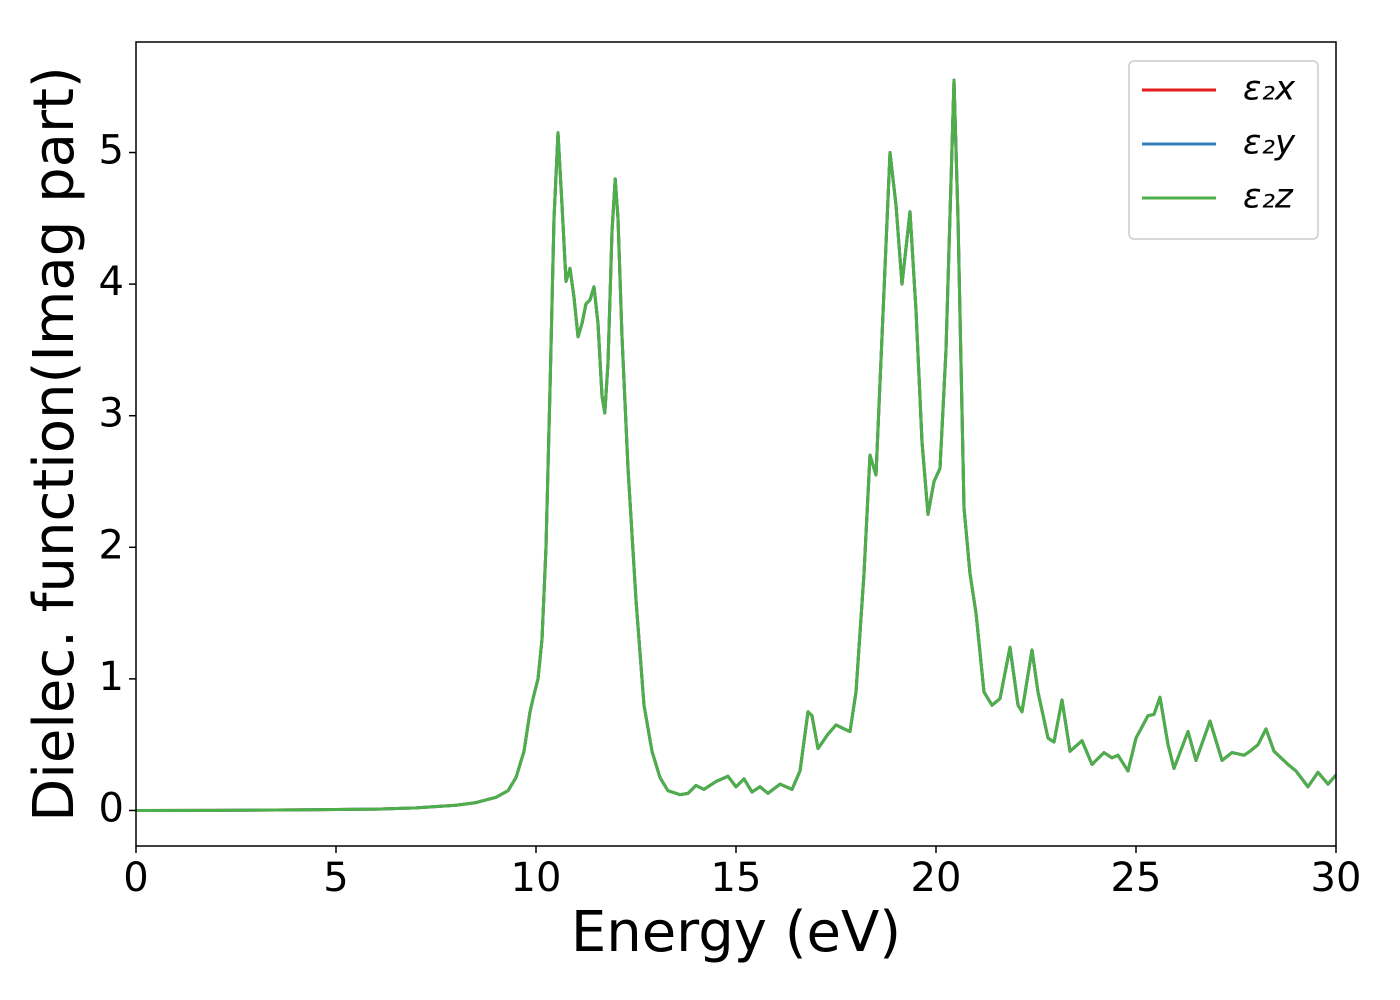  Describe the element at coordinates (736, 932) in the screenshot. I see `x-axis-label: Energy (eV)` at that location.